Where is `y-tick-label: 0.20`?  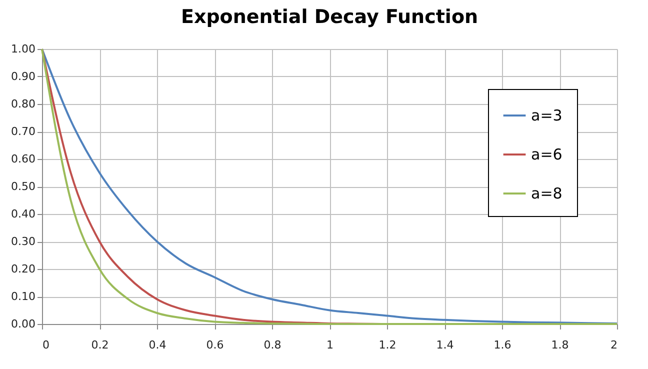
y-tick-label: 0.20 is located at coordinates (23, 269).